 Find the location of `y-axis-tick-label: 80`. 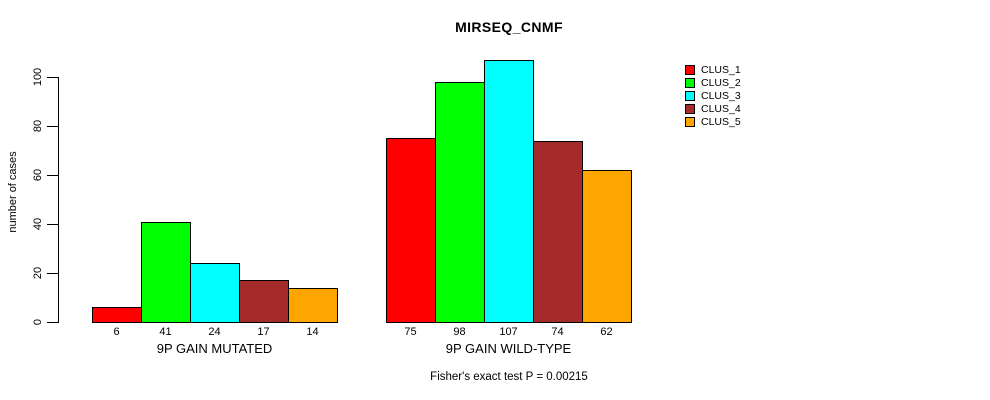

y-axis-tick-label: 80 is located at coordinates (38, 126).